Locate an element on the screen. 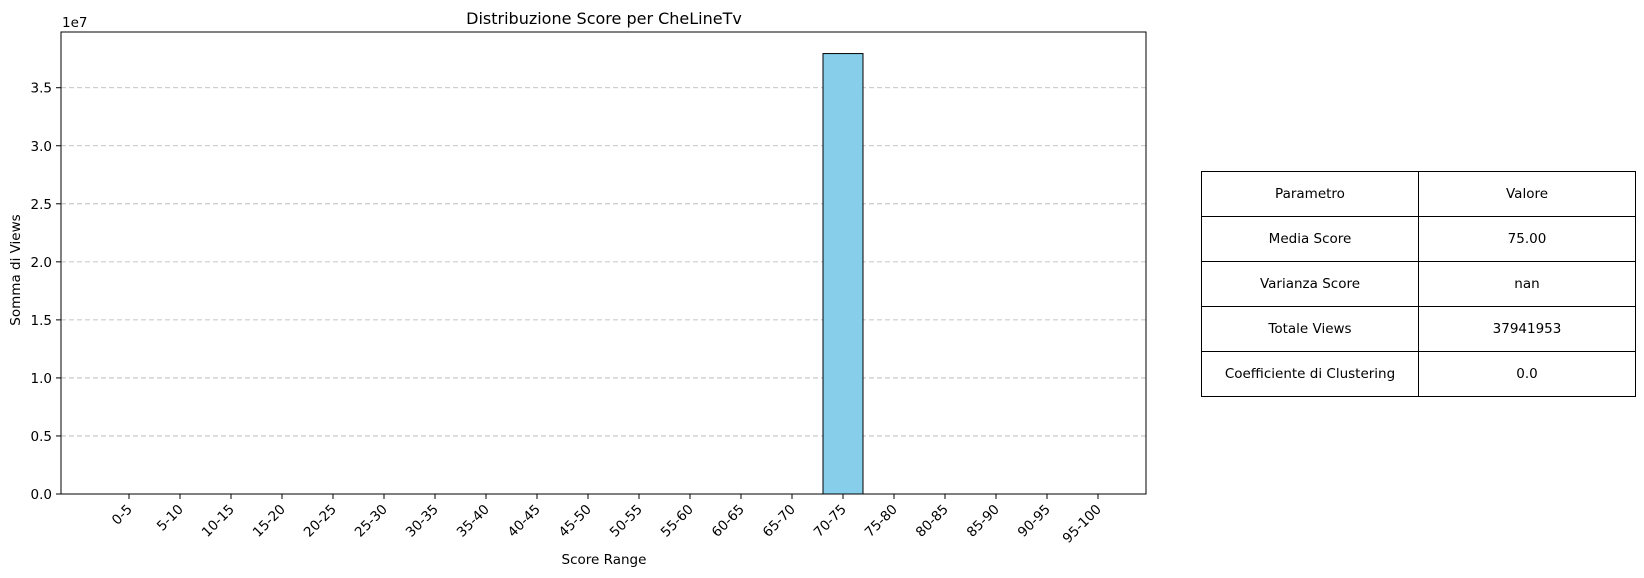  y-axis-label: Somma di Views is located at coordinates (16, 269).